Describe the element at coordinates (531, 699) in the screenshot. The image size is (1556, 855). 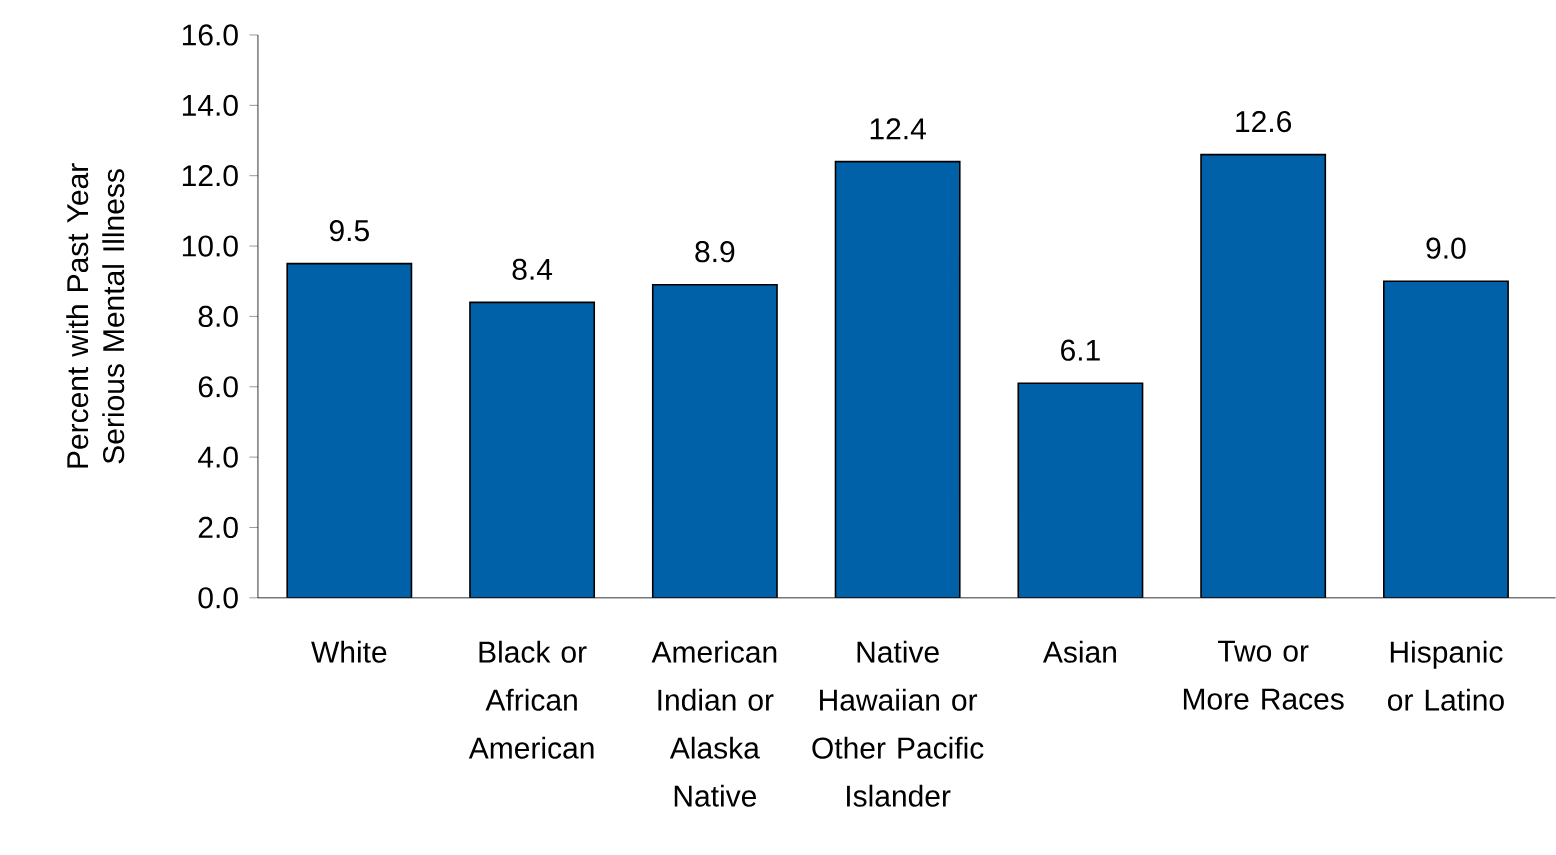
I see `x-tick-label: Black or African American` at that location.